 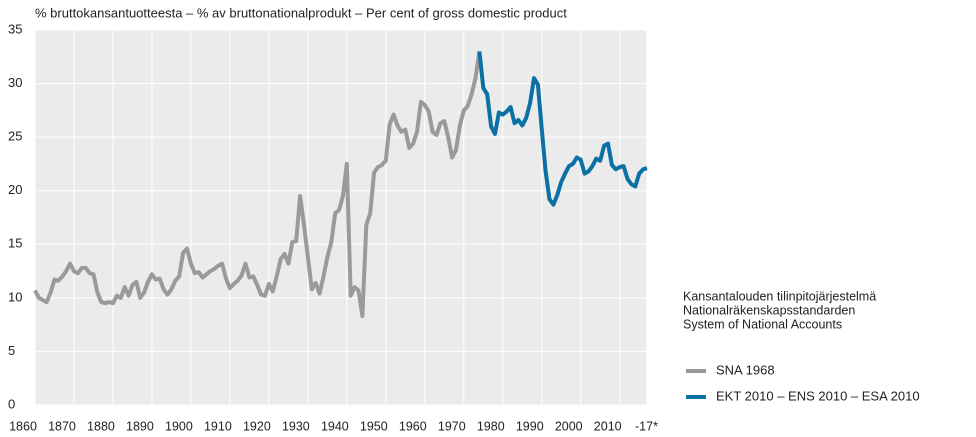 What do you see at coordinates (15, 136) in the screenshot?
I see `y-tick-label: 25` at bounding box center [15, 136].